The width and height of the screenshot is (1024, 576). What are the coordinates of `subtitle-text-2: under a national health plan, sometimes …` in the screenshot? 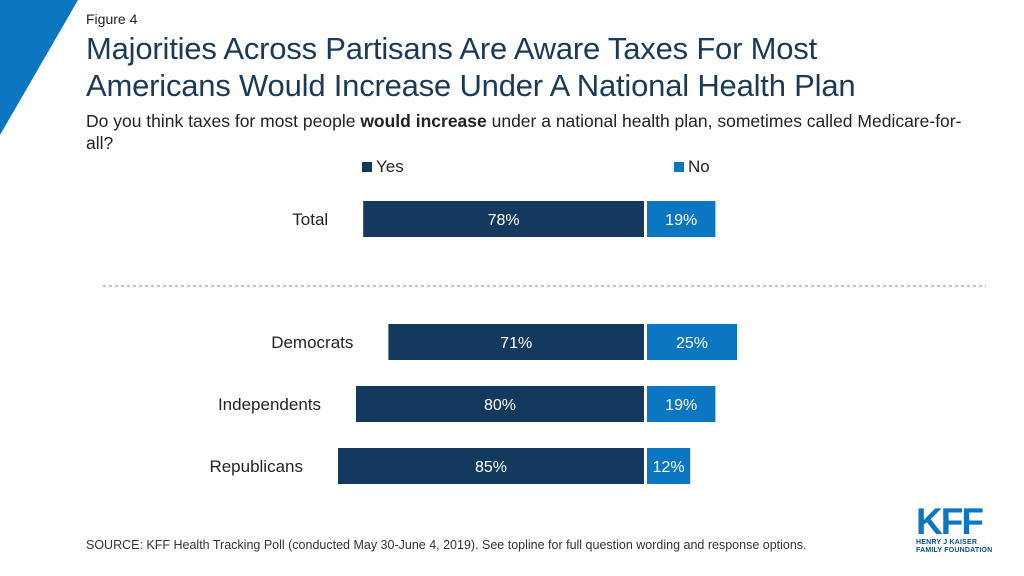 It's located at (524, 132).